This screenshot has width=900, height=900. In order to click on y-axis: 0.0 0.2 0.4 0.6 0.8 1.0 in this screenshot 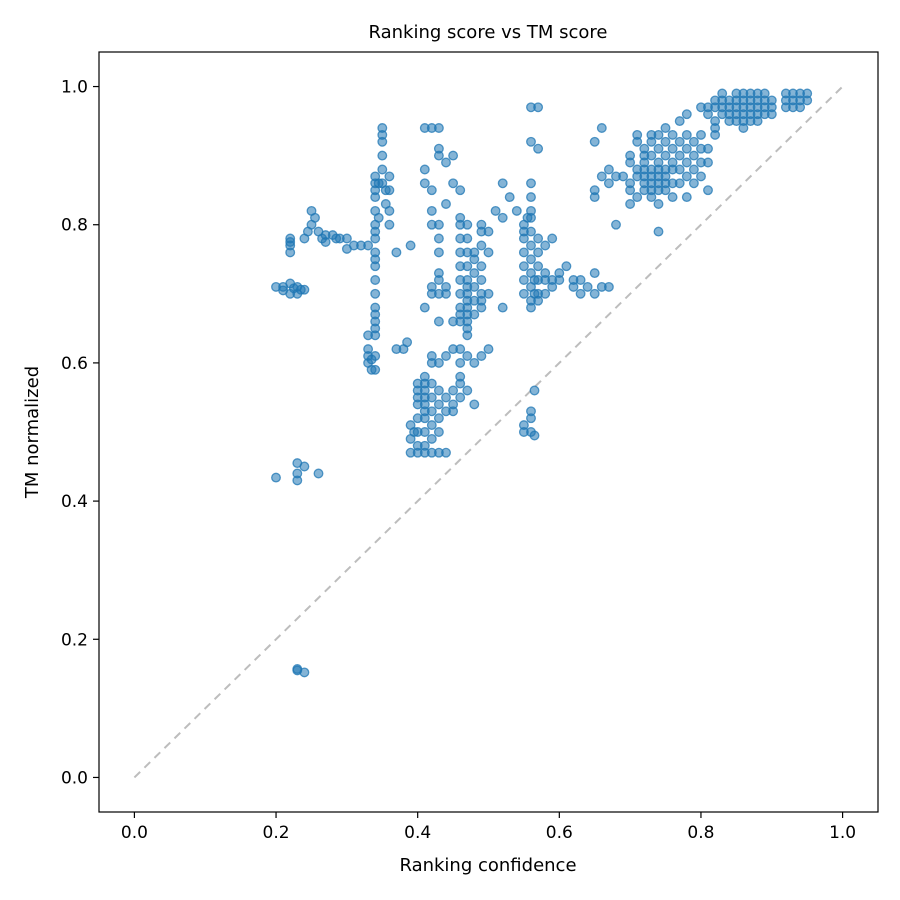, I will do `click(80, 433)`.